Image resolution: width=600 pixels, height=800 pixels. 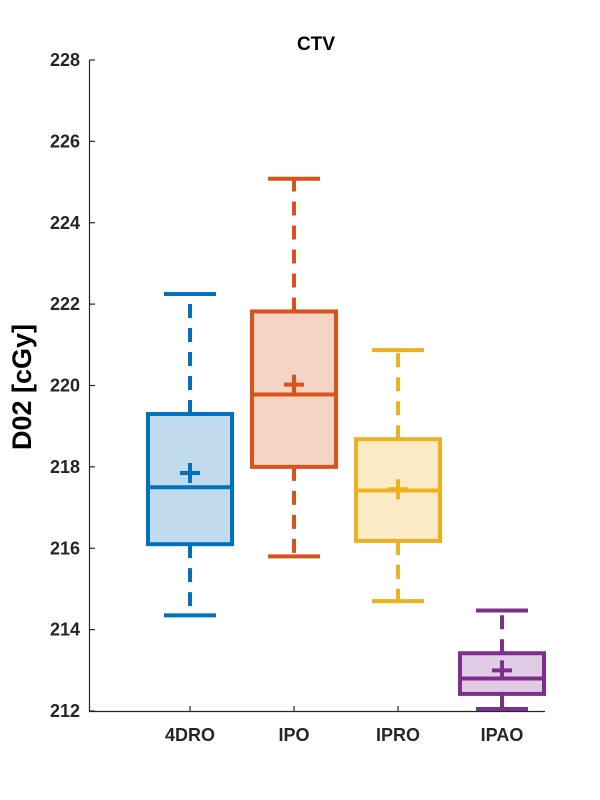 I want to click on x-axis-ticks: 4DRO IPO IPRO IPAO, so click(x=344, y=725).